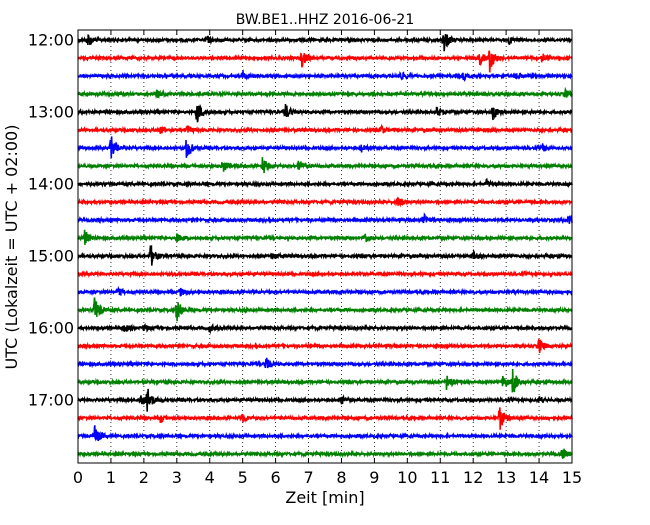  What do you see at coordinates (51, 112) in the screenshot?
I see `y-tick-label: 13:00` at bounding box center [51, 112].